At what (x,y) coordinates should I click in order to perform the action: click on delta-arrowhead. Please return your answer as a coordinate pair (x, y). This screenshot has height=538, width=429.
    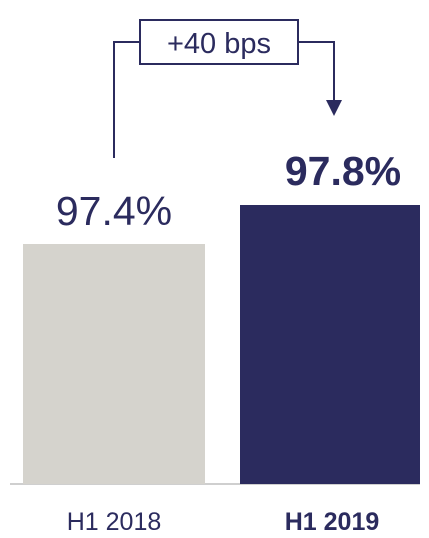
    Looking at the image, I should click on (334, 108).